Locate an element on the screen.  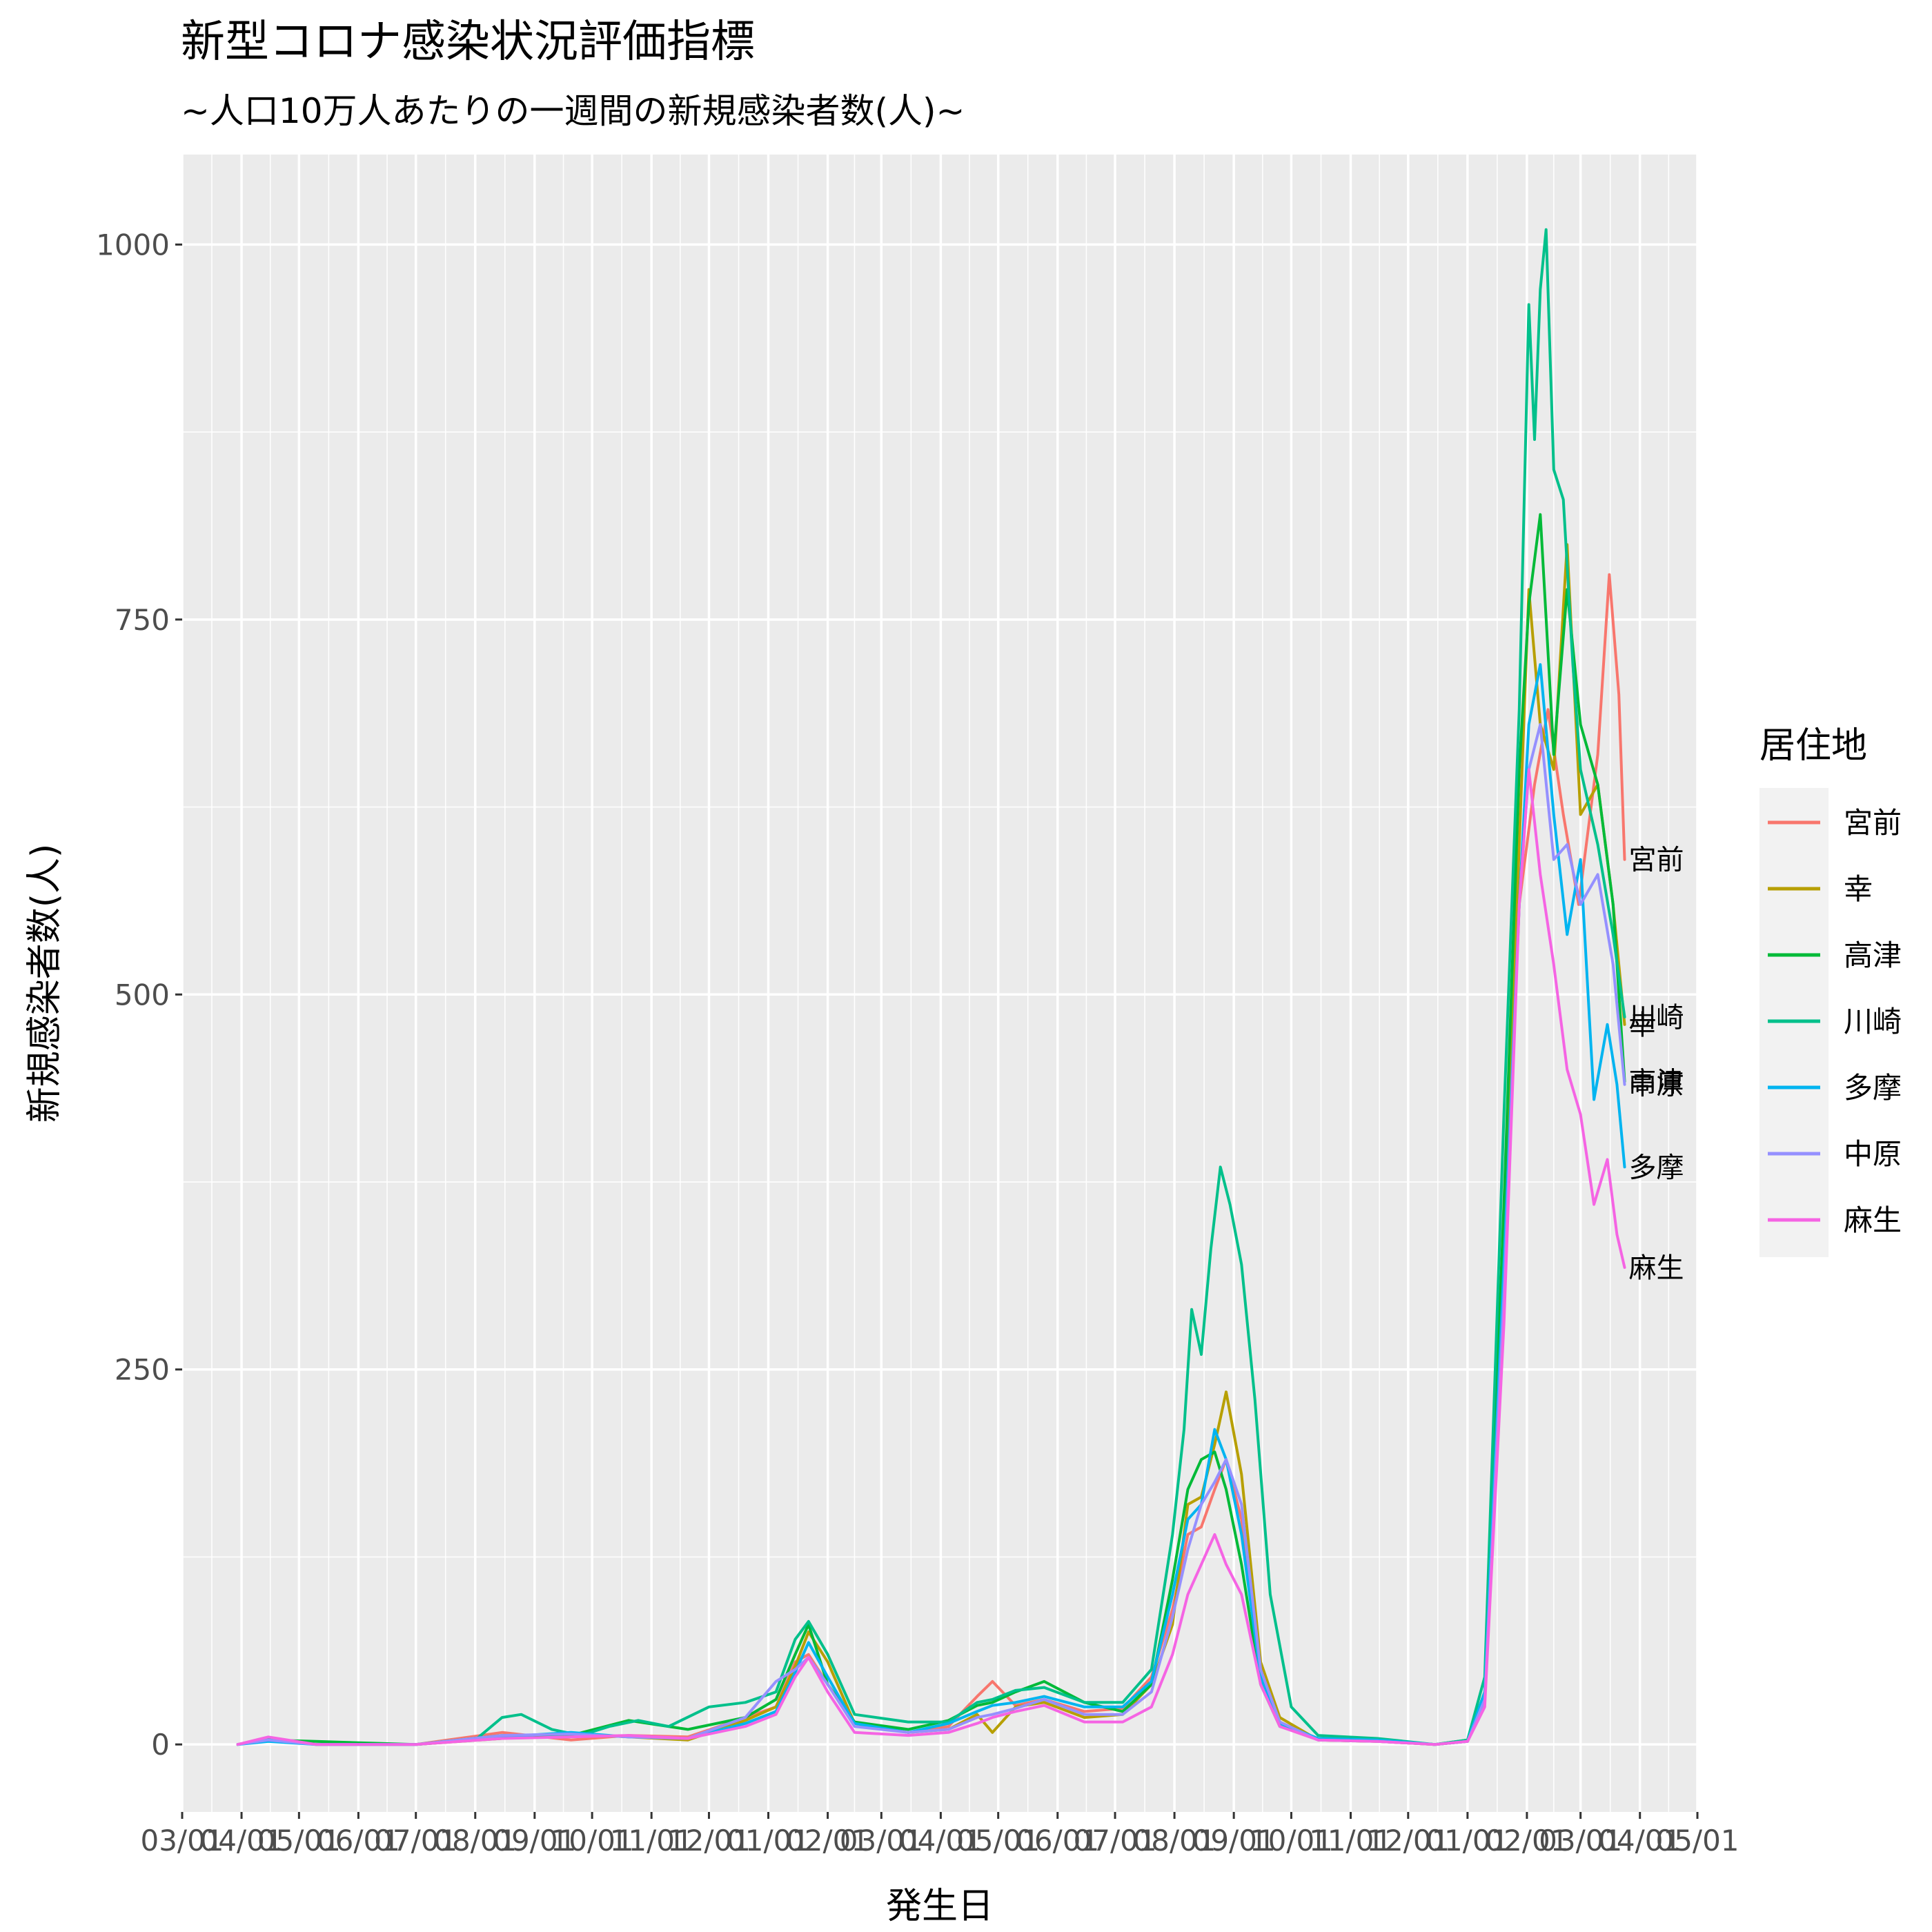
end-label-麻生: 麻生 is located at coordinates (1656, 1268).